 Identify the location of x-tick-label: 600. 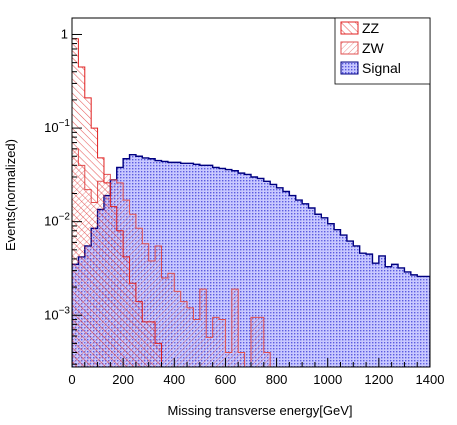
(226, 379).